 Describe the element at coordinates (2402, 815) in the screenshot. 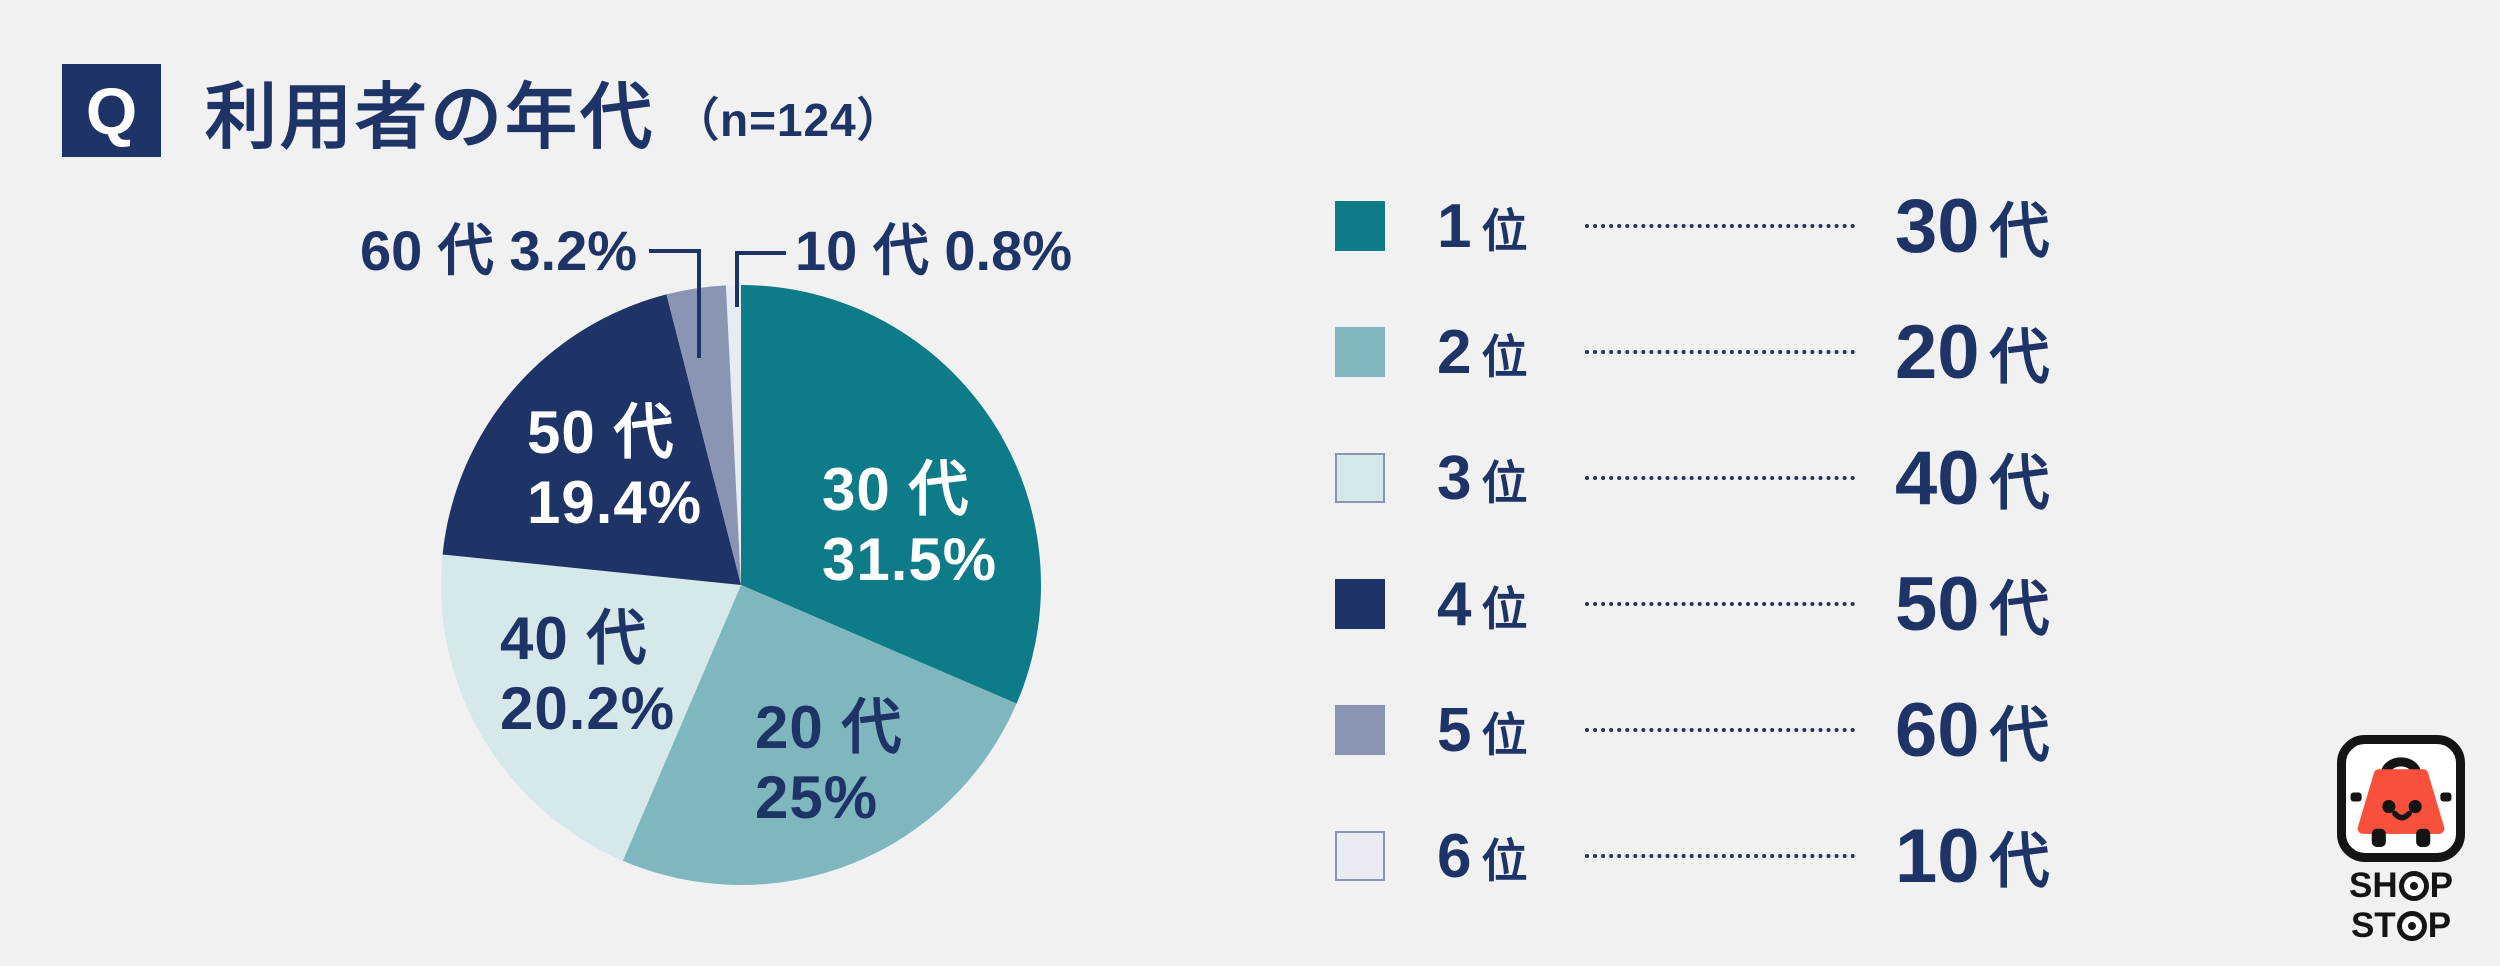

I see `smile` at that location.